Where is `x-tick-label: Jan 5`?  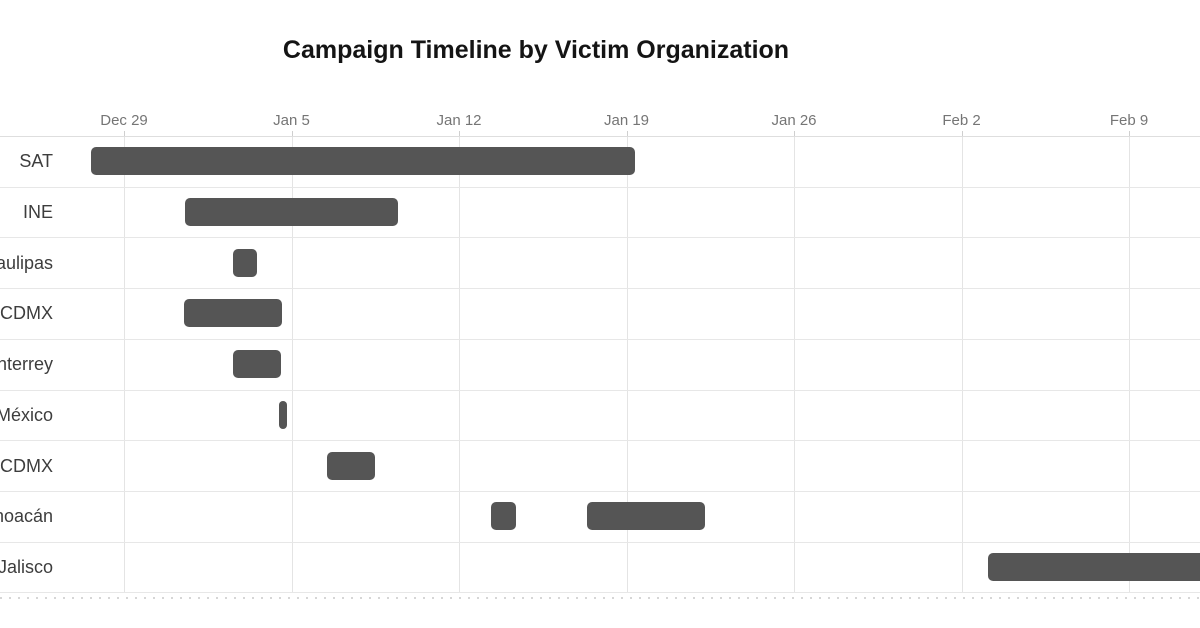 x-tick-label: Jan 5 is located at coordinates (291, 120).